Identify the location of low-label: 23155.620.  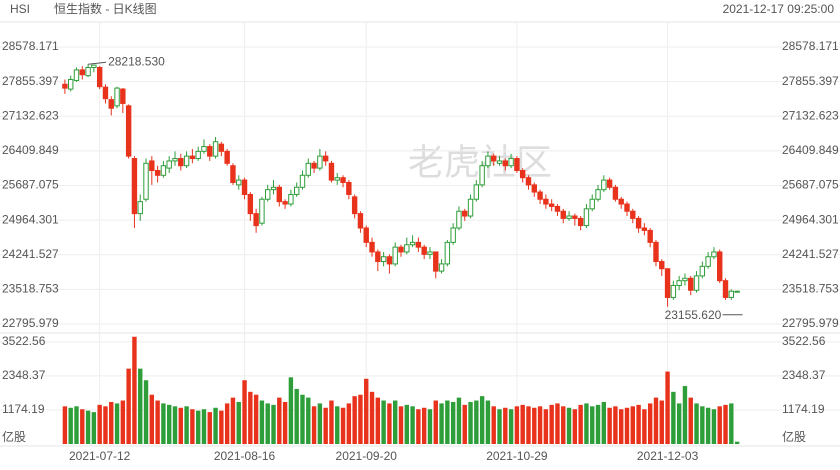
(693, 315).